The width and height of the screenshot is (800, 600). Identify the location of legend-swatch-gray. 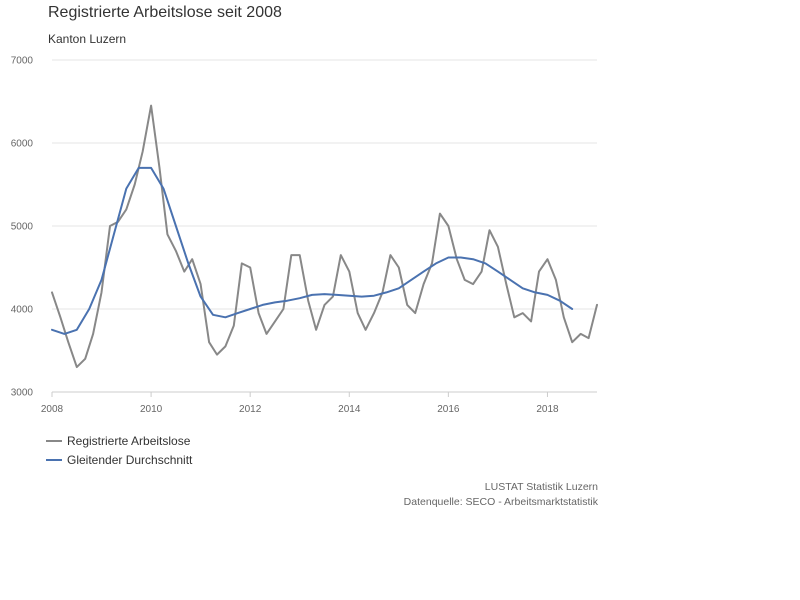
(54, 440).